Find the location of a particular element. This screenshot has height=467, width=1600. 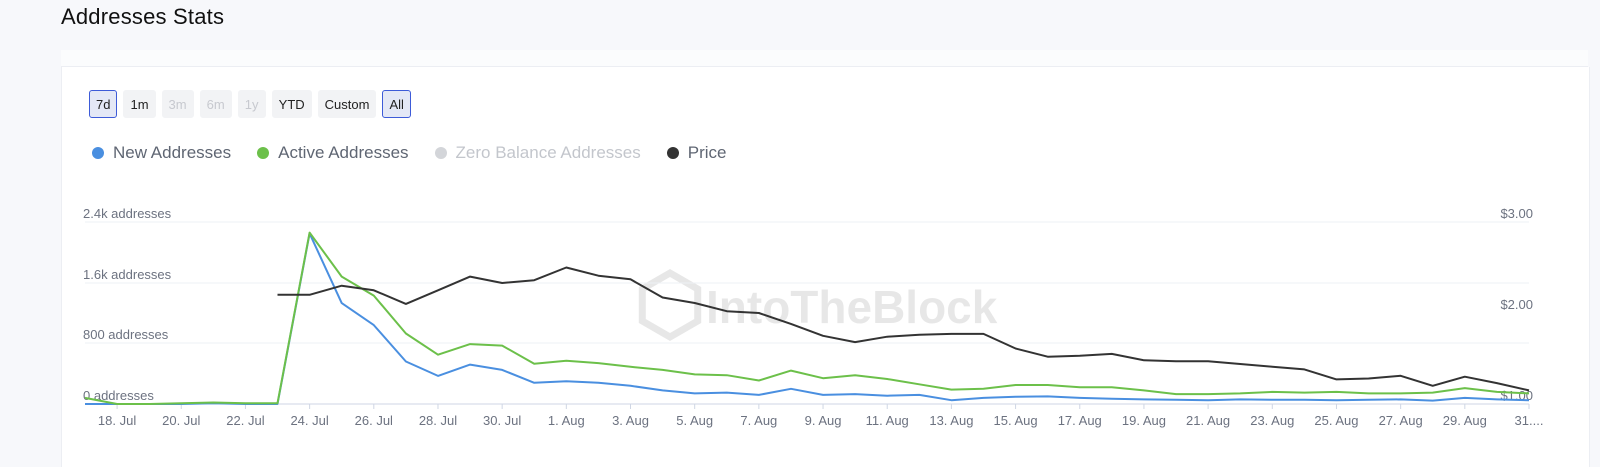

range-button-1y: 1y is located at coordinates (251, 104).